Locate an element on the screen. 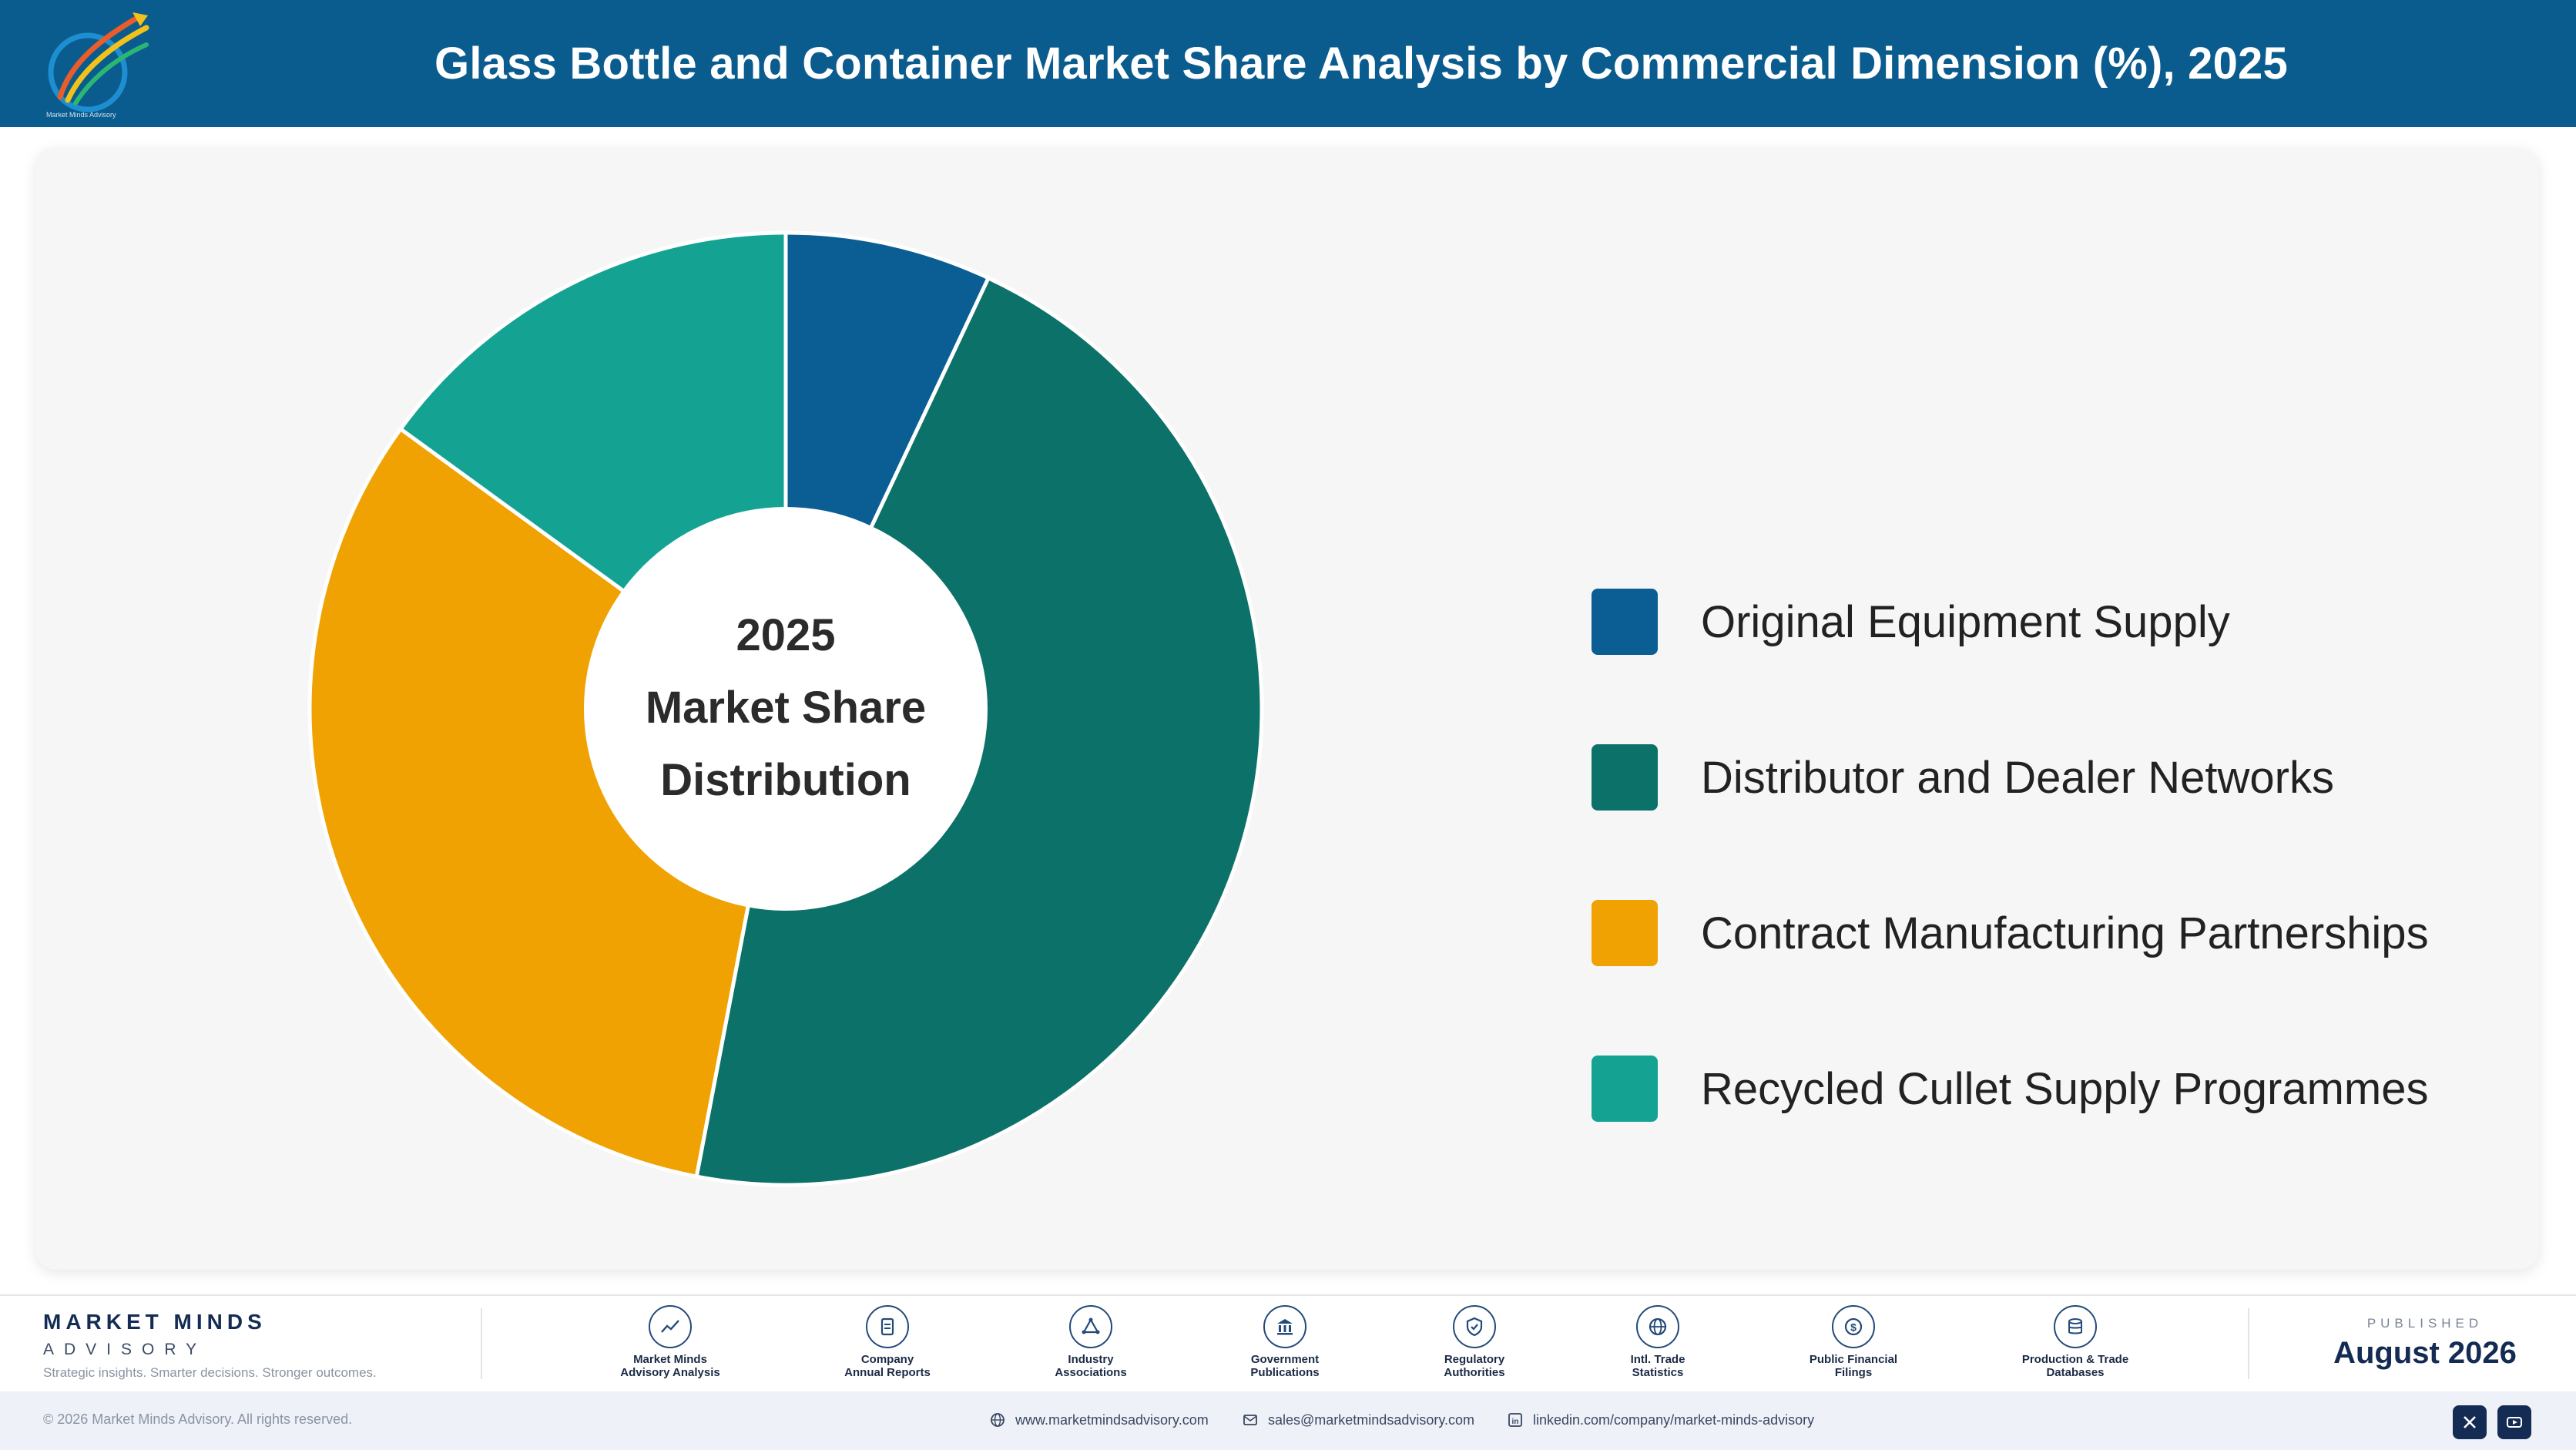 The image size is (2576, 1450). shield-check-icon is located at coordinates (1474, 1326).